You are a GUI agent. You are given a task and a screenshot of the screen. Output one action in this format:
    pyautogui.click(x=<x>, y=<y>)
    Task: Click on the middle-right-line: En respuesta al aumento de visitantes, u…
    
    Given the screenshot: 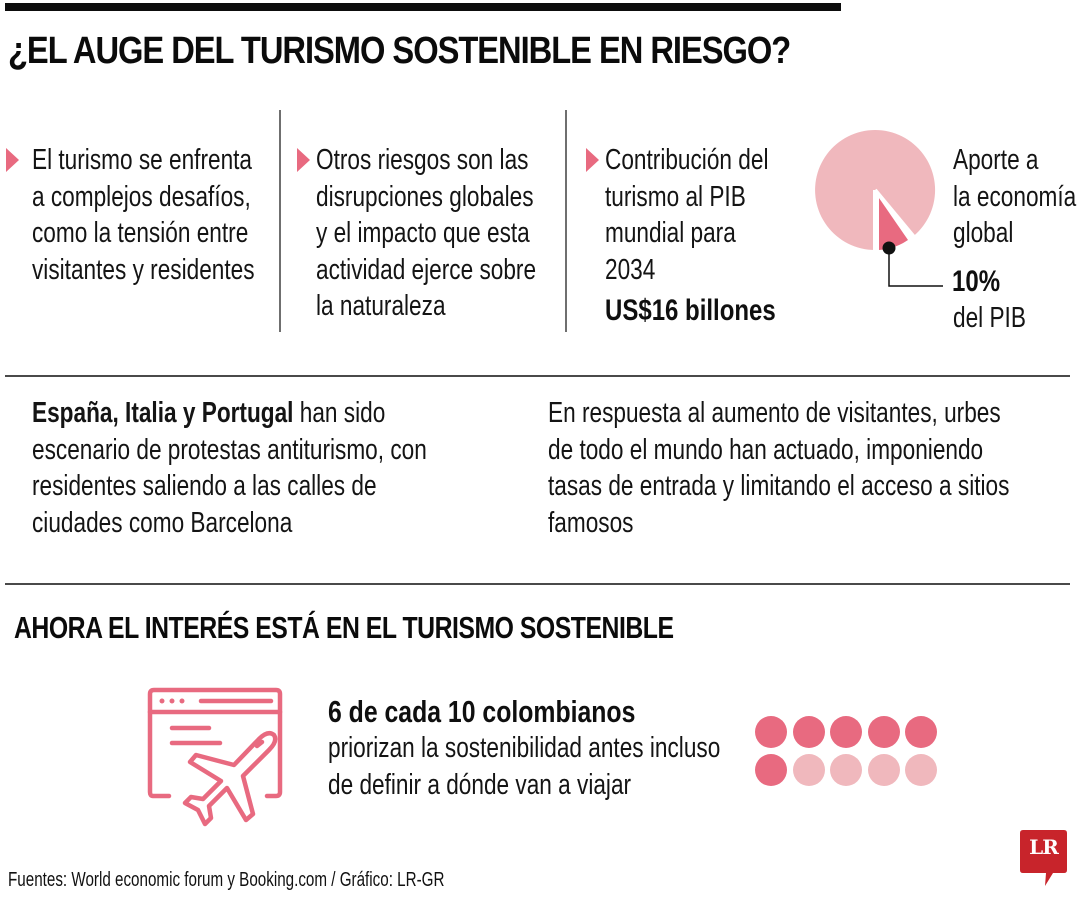 What is the action you would take?
    pyautogui.click(x=774, y=413)
    